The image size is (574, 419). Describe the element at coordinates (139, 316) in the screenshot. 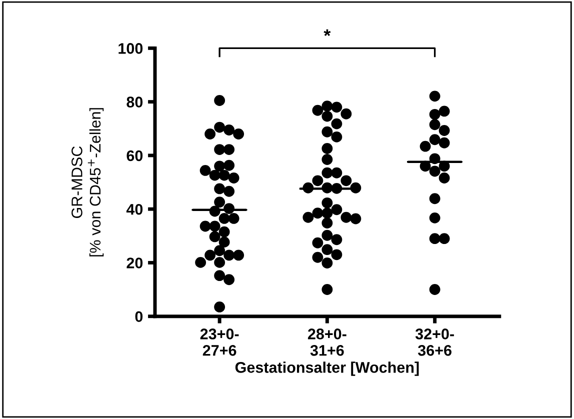

I see `y-tick-label: 0` at that location.